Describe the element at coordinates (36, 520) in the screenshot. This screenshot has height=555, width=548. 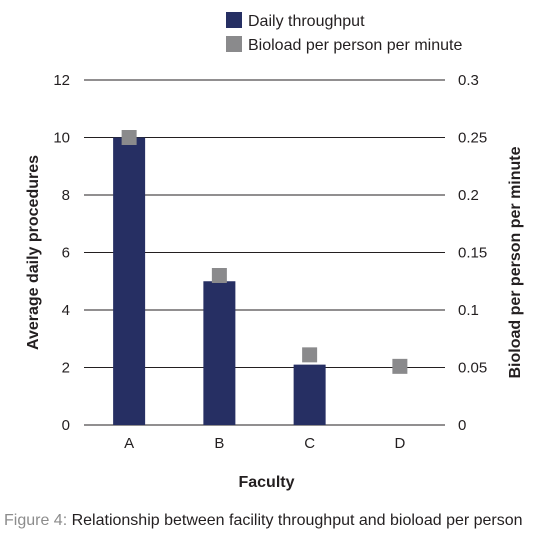
I see `caption-label: Figure 4:` at that location.